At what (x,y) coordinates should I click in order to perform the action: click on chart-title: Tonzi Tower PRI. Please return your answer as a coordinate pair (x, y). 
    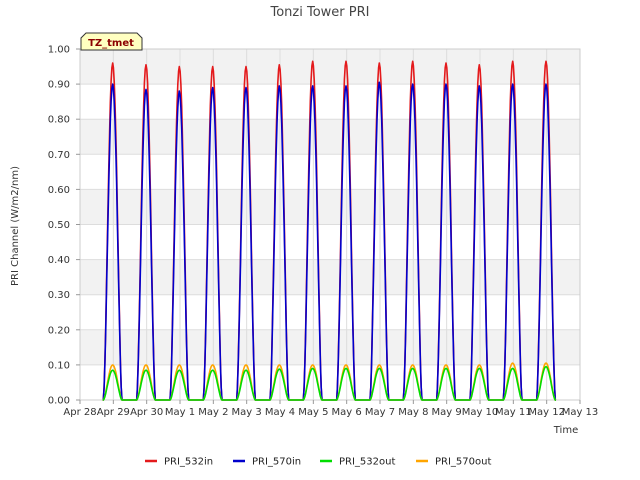
    Looking at the image, I should click on (320, 12).